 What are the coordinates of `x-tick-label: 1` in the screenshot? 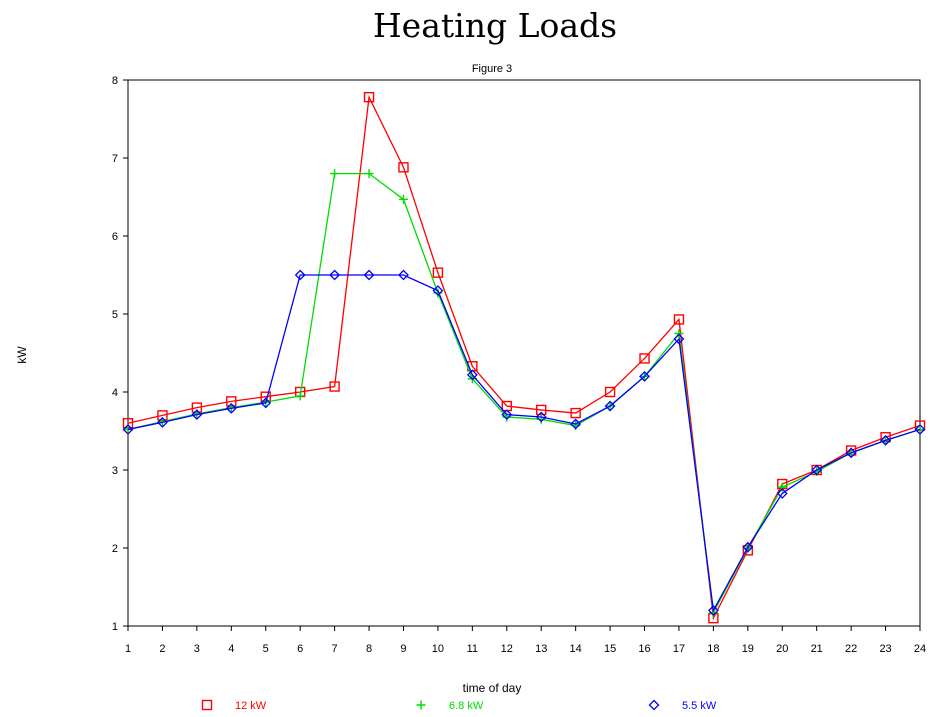 It's located at (128, 649).